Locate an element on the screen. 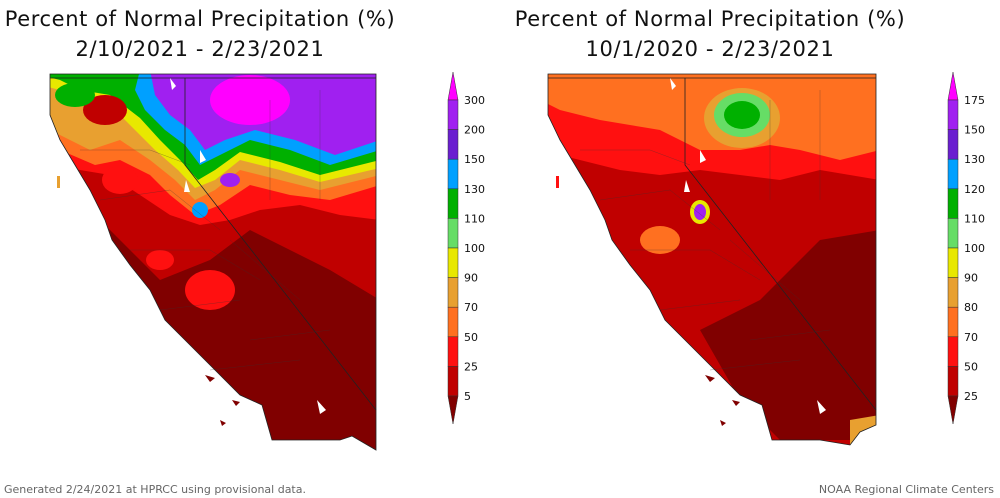 The height and width of the screenshot is (498, 1000). left-title-line1: Percent of Normal Precipitation (%) is located at coordinates (200, 19).